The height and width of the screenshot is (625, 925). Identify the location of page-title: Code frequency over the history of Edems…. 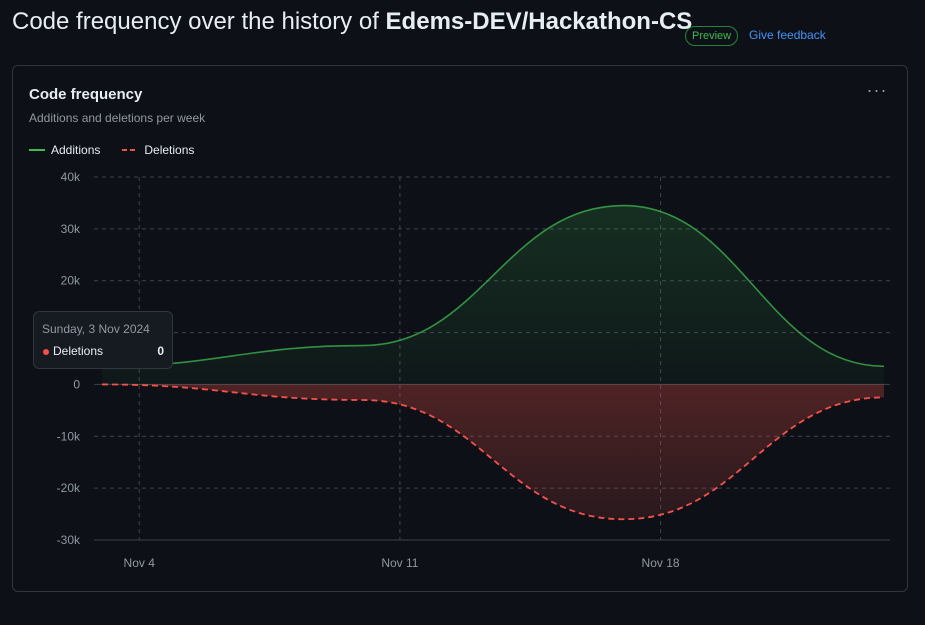
(352, 22).